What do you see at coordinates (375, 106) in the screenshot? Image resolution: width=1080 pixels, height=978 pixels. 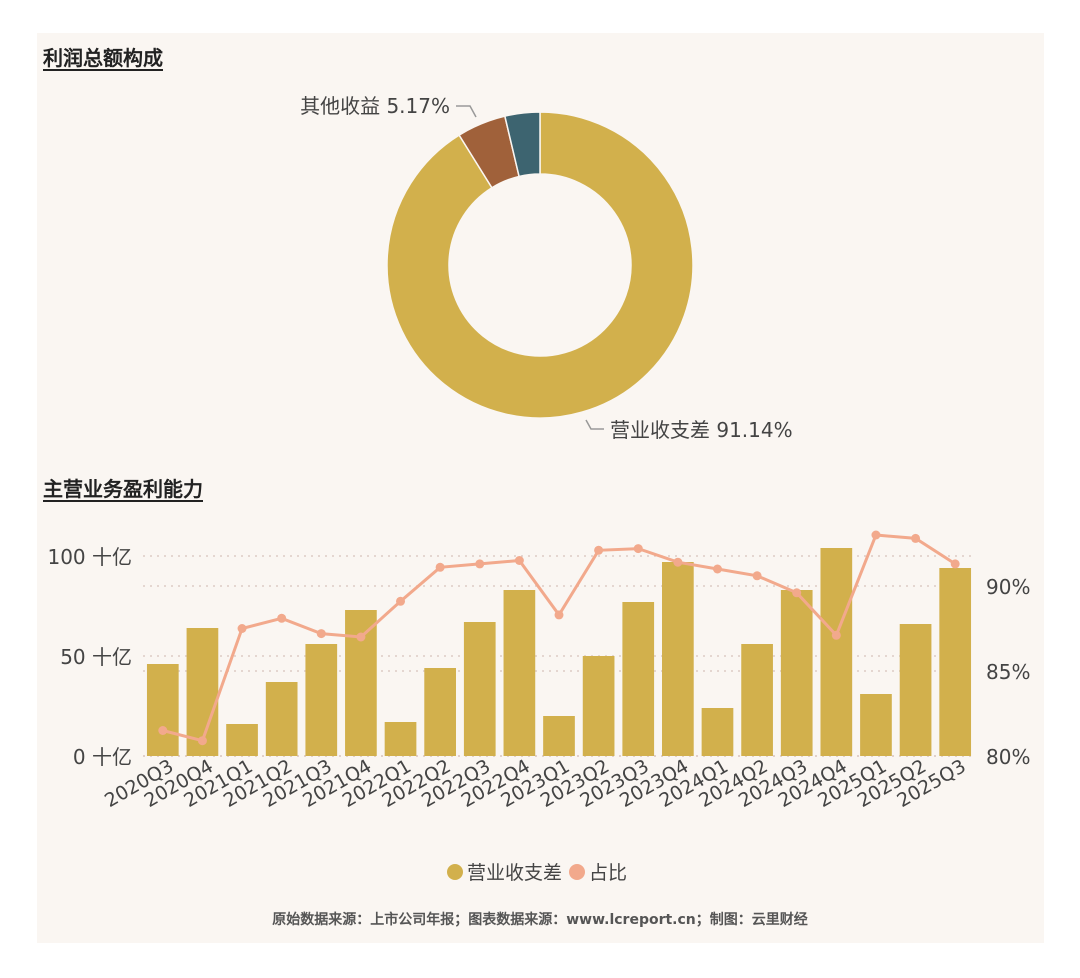 I see `slice-label: 其他收益 5.17%` at bounding box center [375, 106].